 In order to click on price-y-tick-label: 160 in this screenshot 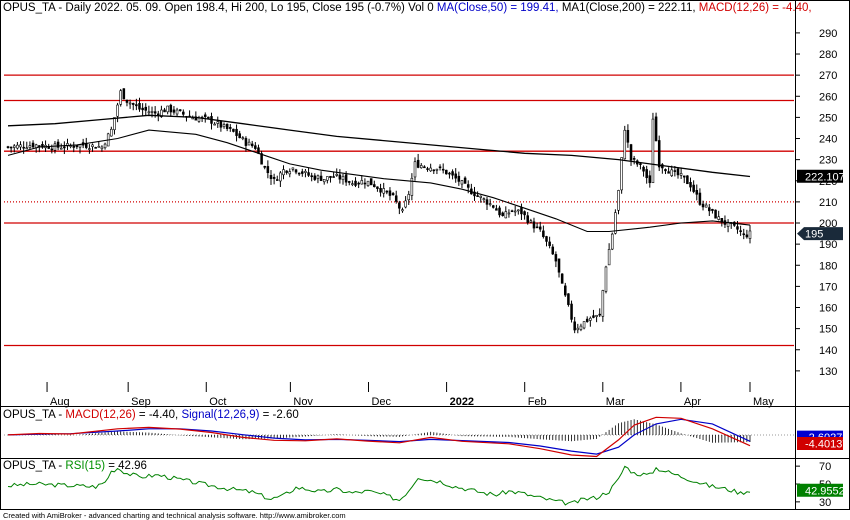, I will do `click(828, 309)`.